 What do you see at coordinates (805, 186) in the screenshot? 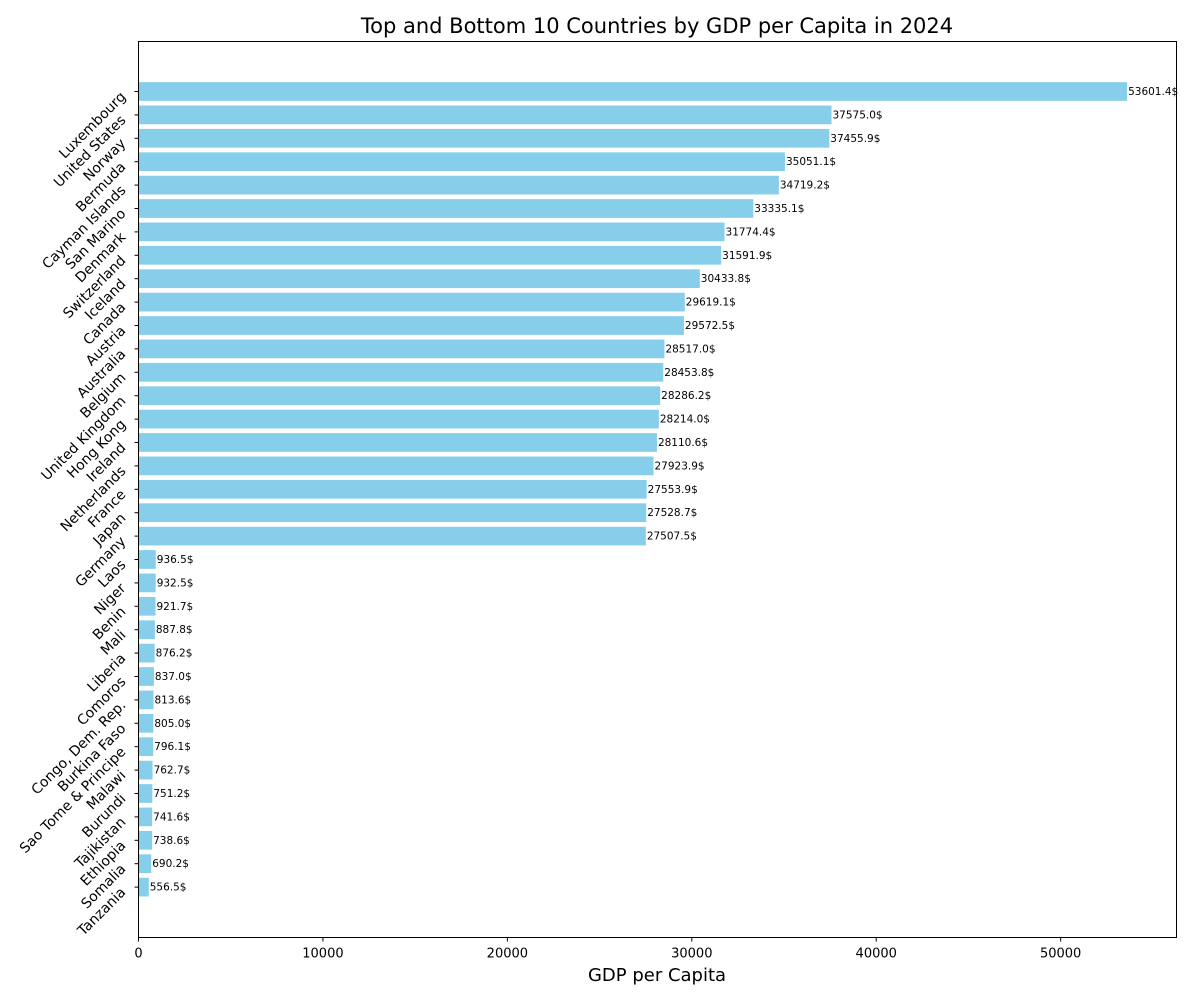
I see `data-label: 34719.2$` at bounding box center [805, 186].